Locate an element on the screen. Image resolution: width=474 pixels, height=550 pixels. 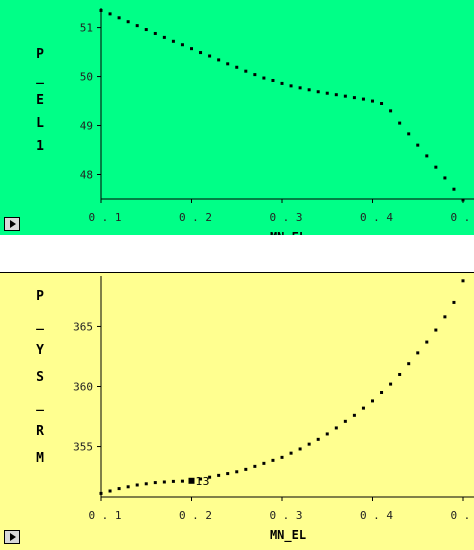
y-tick-label: 360 is located at coordinates (83, 387).